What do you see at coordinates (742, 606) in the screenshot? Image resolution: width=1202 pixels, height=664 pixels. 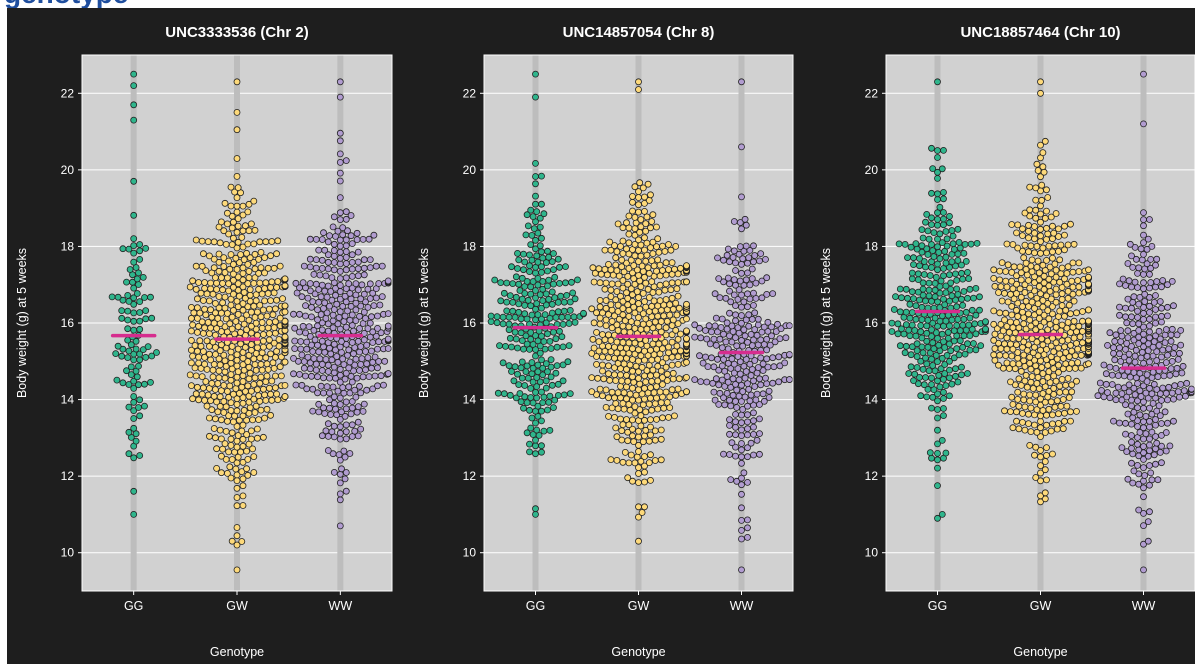 I see `x-tick-label: WW` at bounding box center [742, 606].